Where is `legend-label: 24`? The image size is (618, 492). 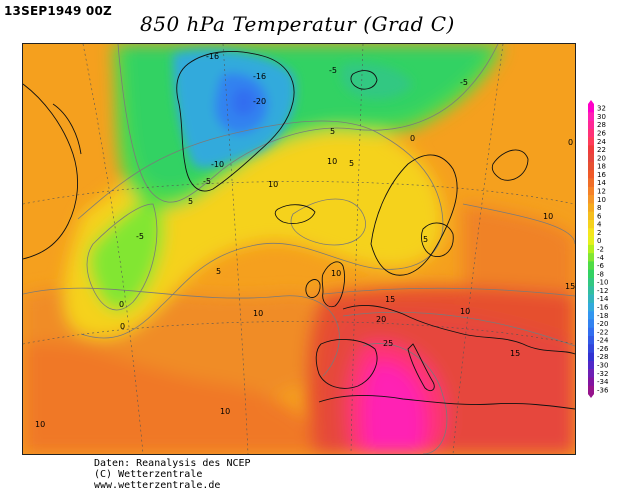 legend-label: 24 is located at coordinates (601, 142).